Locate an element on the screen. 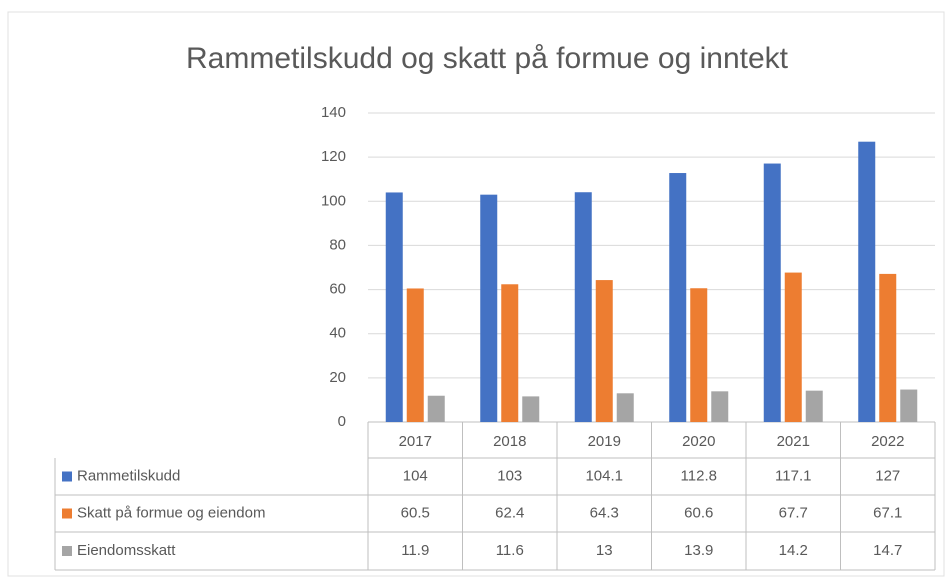  table-value: 13.9 is located at coordinates (698, 550).